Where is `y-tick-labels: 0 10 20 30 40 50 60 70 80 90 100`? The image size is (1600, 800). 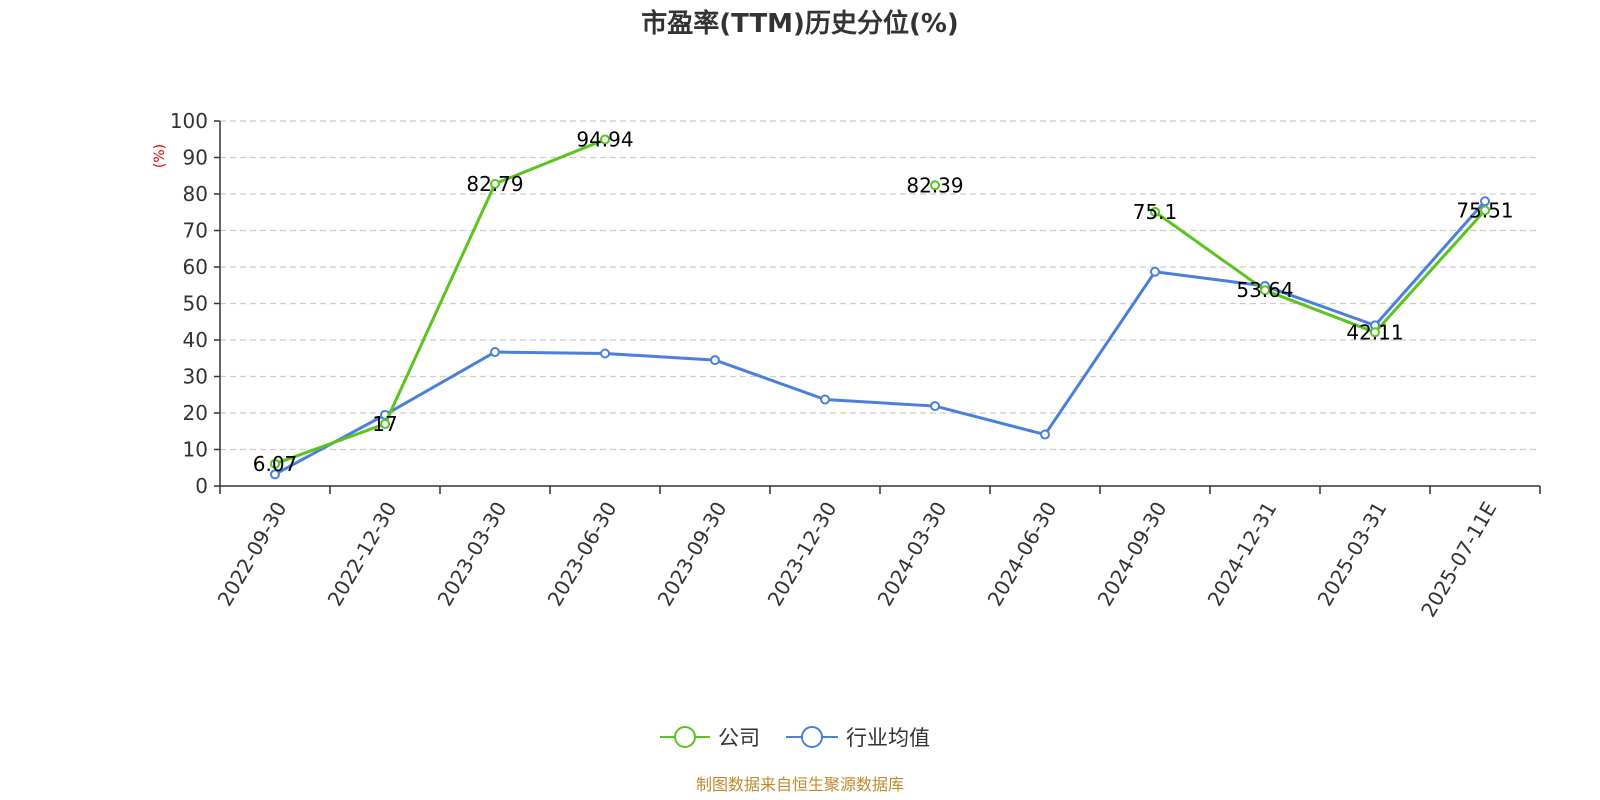 y-tick-labels: 0 10 20 30 40 50 60 70 80 90 100 is located at coordinates (189, 303).